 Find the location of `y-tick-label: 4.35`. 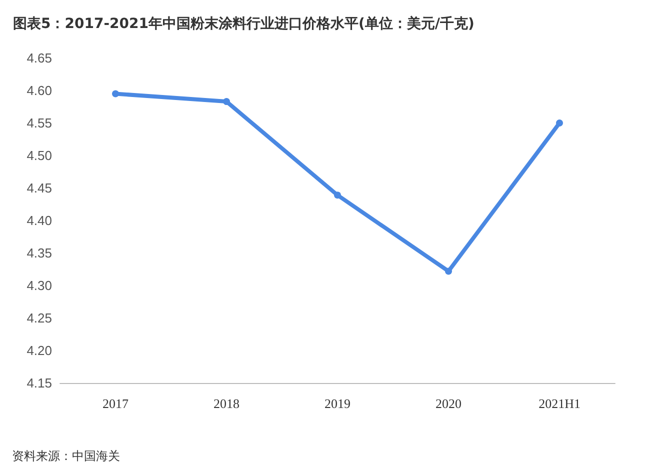

y-tick-label: 4.35 is located at coordinates (39, 253).